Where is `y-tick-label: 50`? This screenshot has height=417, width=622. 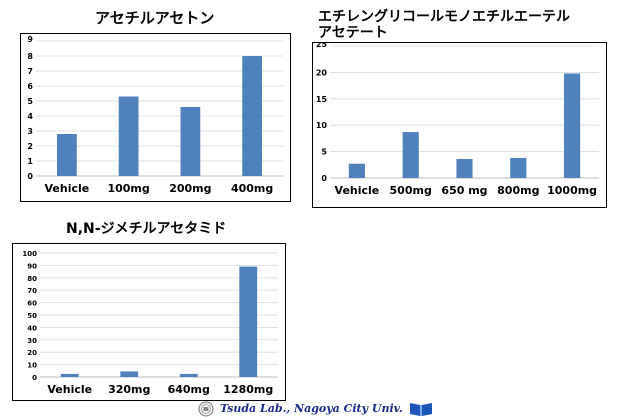 y-tick-label: 50 is located at coordinates (32, 316).